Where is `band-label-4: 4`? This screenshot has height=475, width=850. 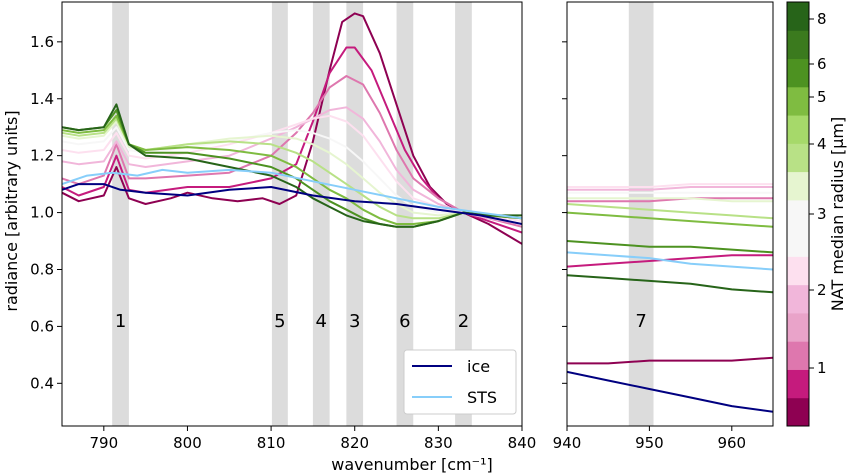
band-label-4: 4 is located at coordinates (321, 321).